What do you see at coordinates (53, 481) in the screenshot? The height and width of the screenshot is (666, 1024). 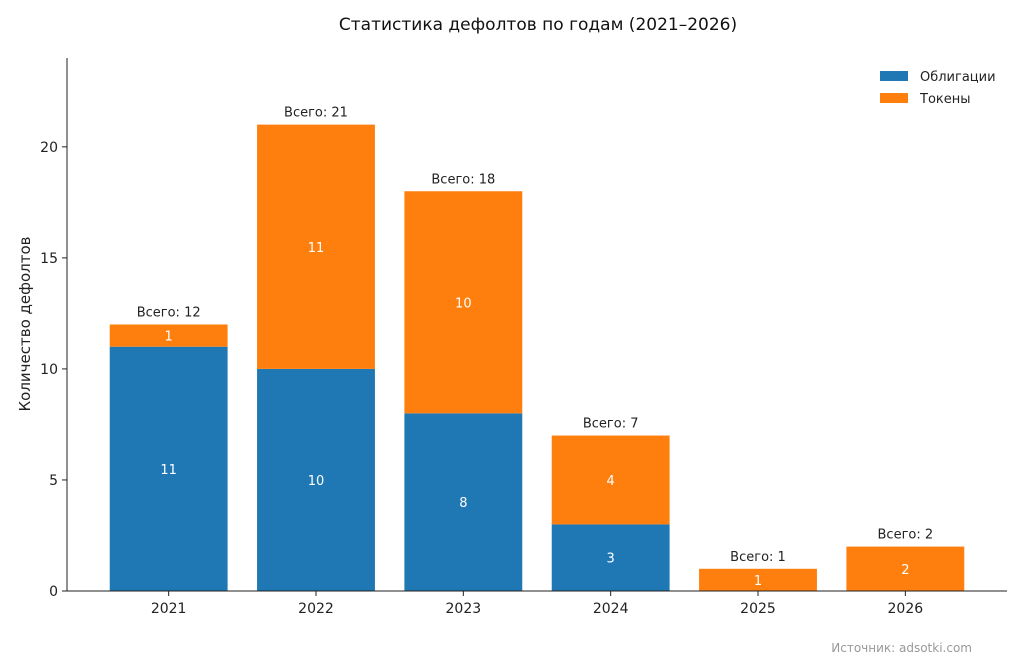 I see `y-tick-label: 5` at bounding box center [53, 481].